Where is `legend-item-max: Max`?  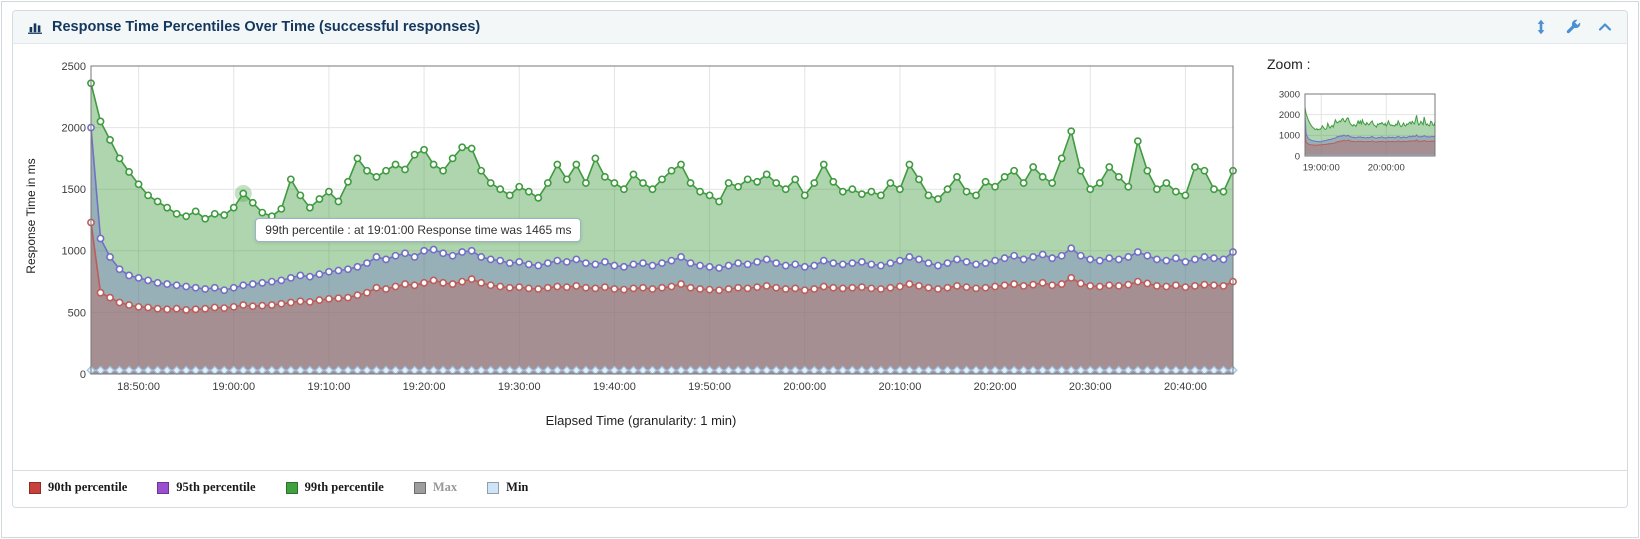
legend-item-max: Max is located at coordinates (435, 487).